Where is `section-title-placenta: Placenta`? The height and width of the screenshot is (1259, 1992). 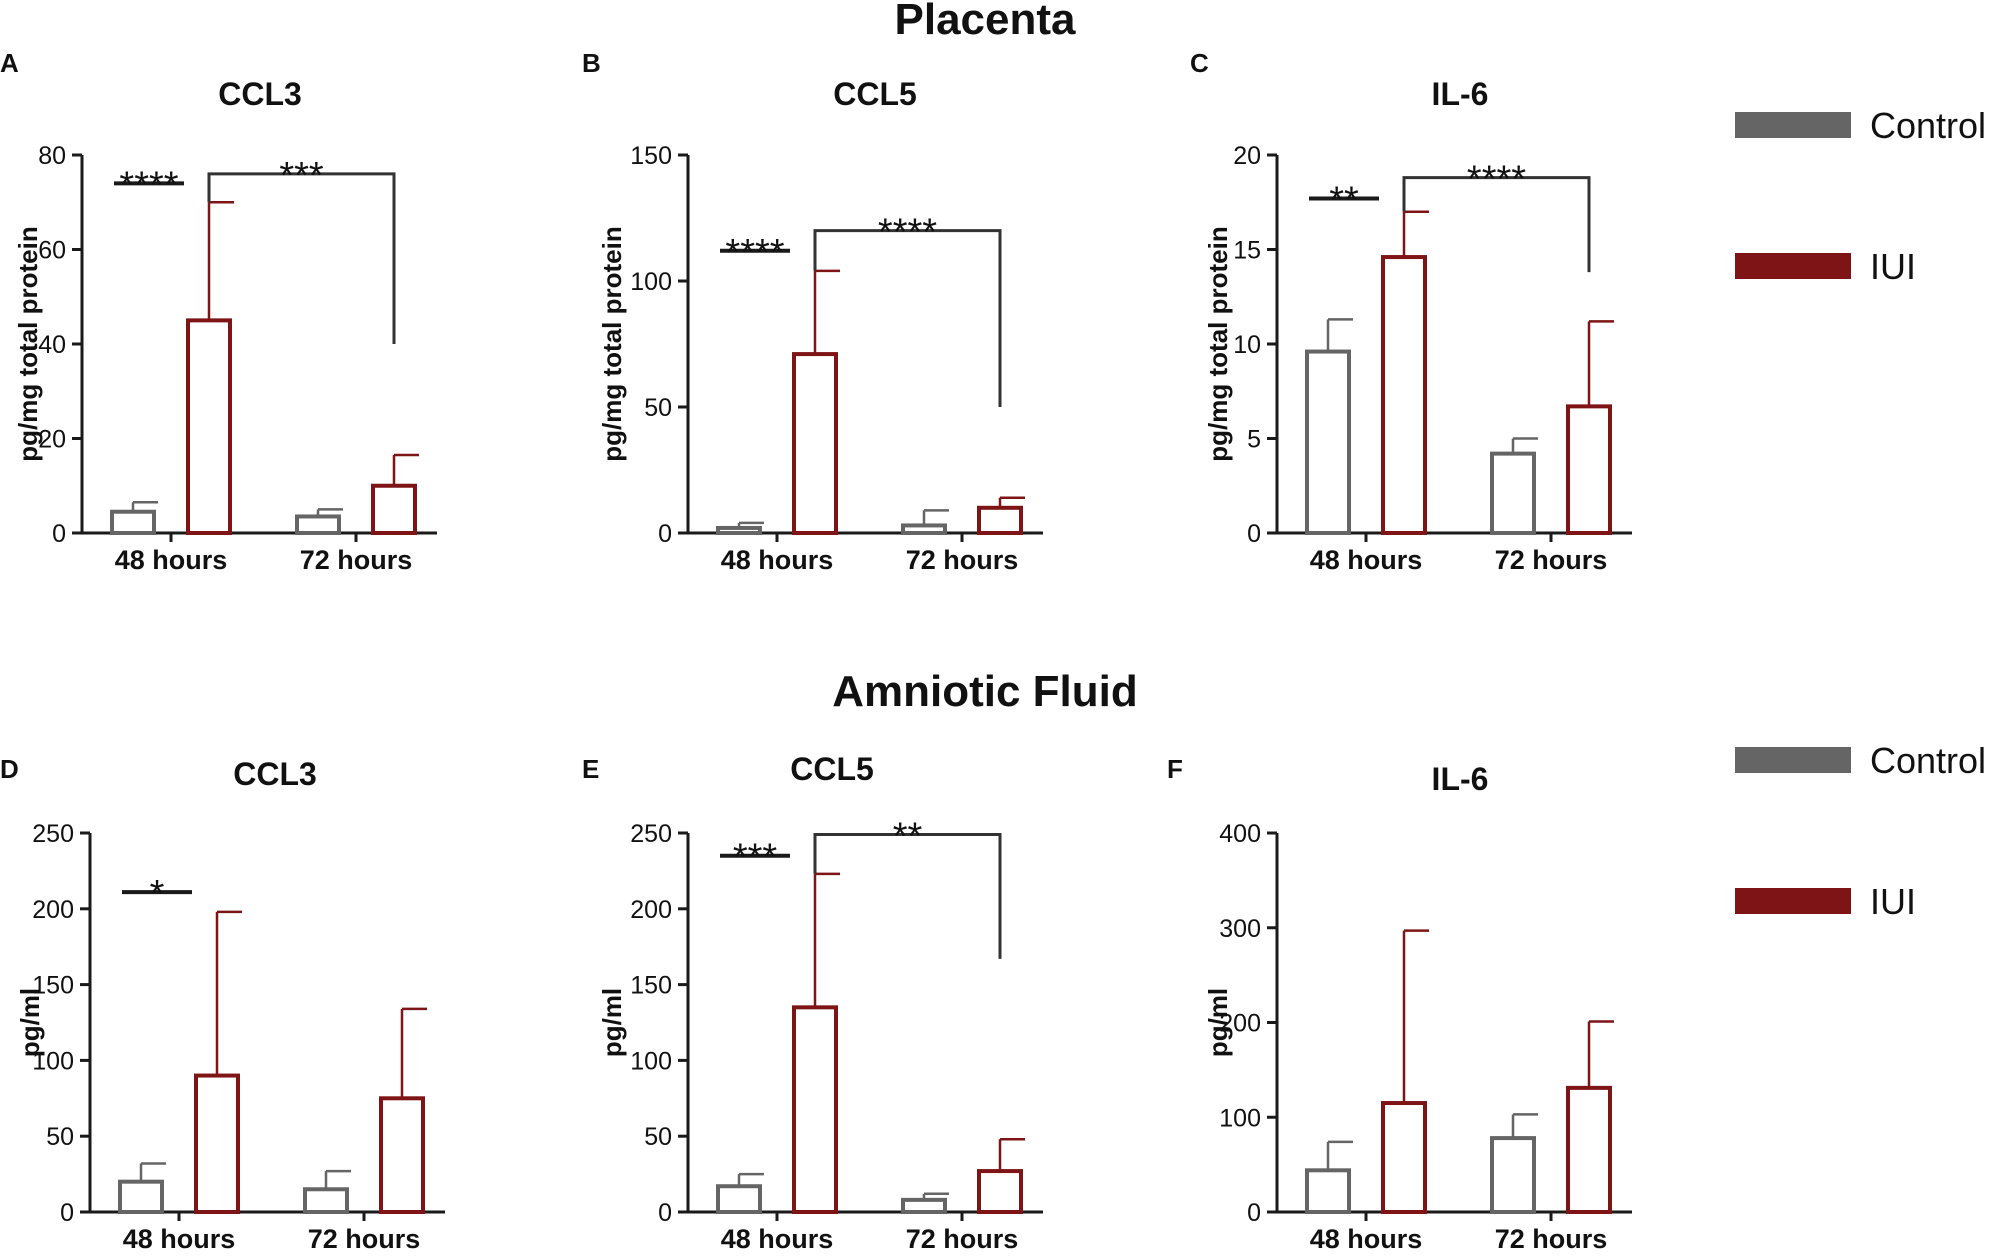 section-title-placenta: Placenta is located at coordinates (986, 22).